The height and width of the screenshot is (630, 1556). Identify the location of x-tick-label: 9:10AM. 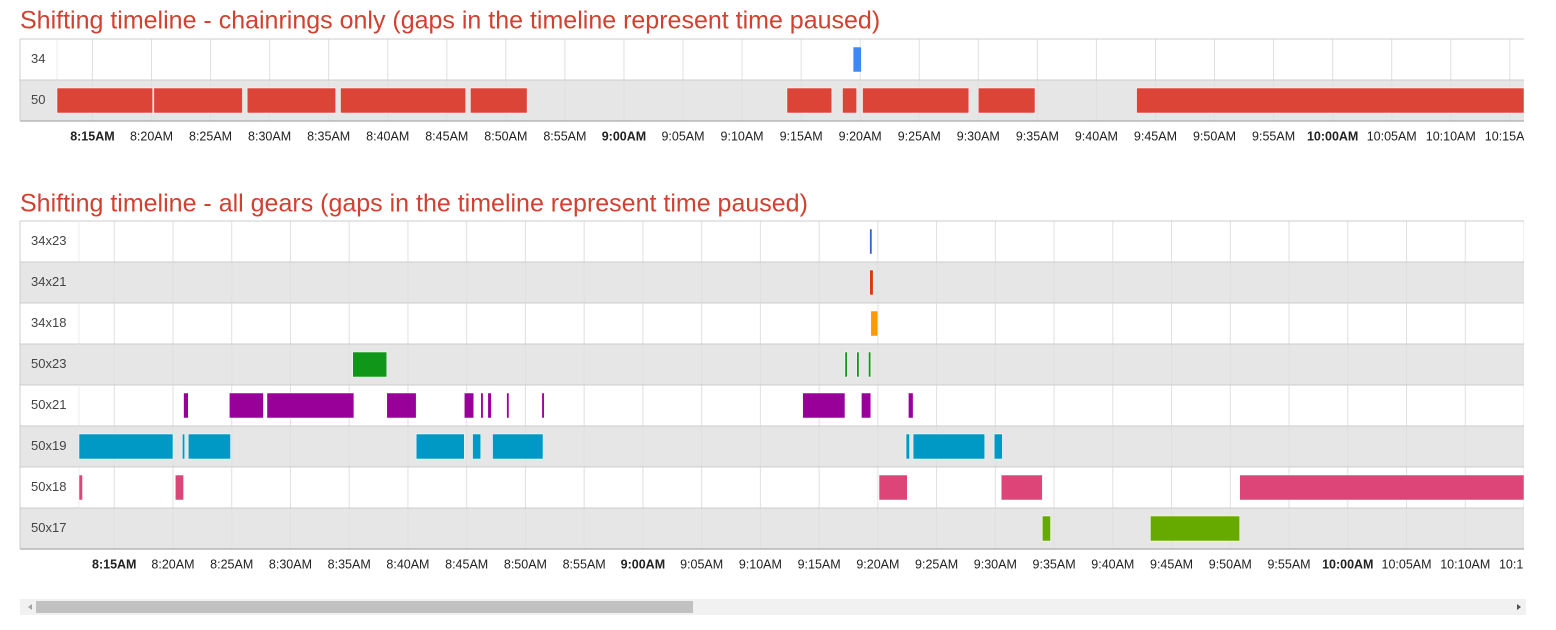
(742, 136).